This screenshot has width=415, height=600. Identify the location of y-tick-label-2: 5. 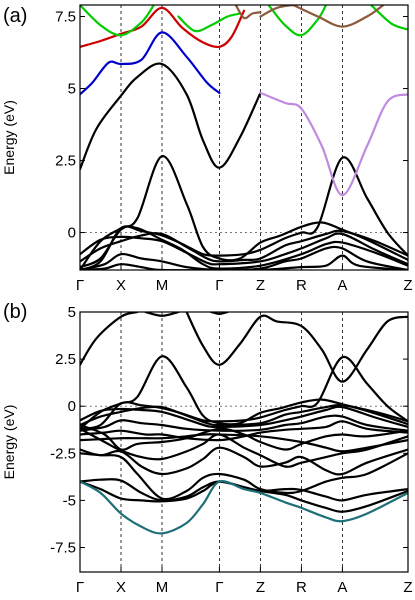
(72, 89).